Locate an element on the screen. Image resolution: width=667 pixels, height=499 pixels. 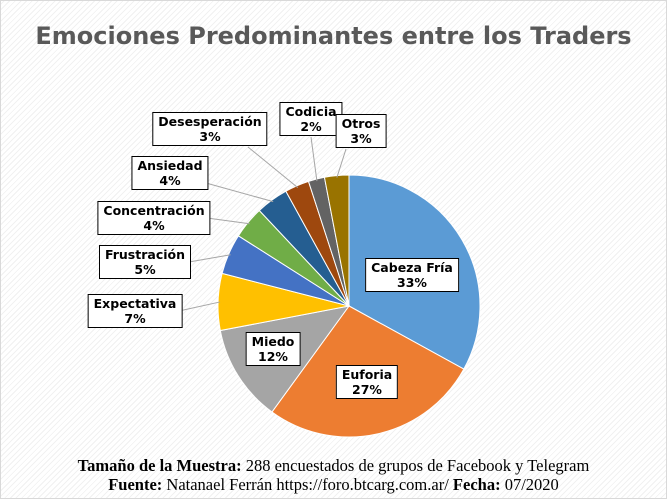
data-label-category: Frustración is located at coordinates (145, 254).